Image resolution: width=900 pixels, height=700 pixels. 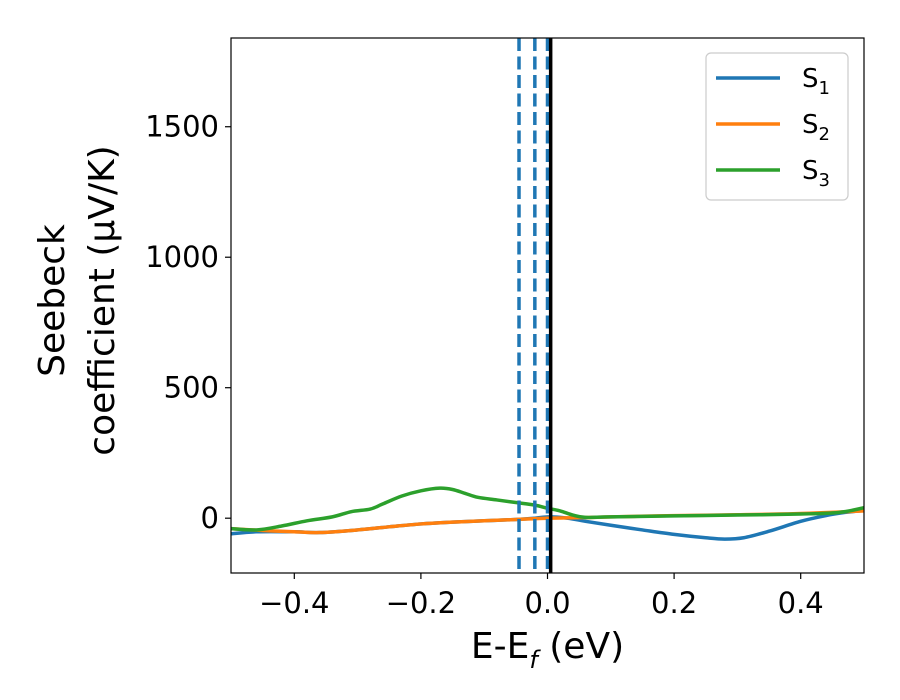 I want to click on vertical-lines, so click(x=535, y=305).